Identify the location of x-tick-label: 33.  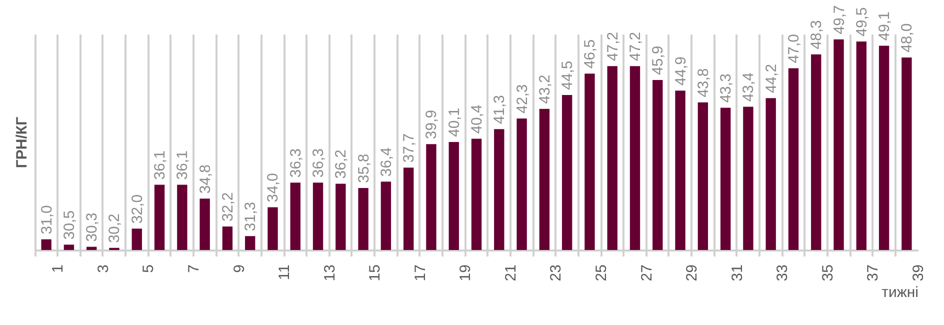
(783, 273).